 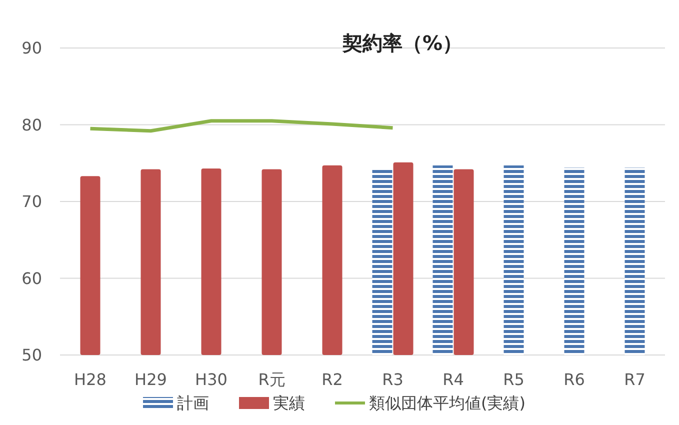 What do you see at coordinates (90, 379) in the screenshot?
I see `x-tick-label: H28` at bounding box center [90, 379].